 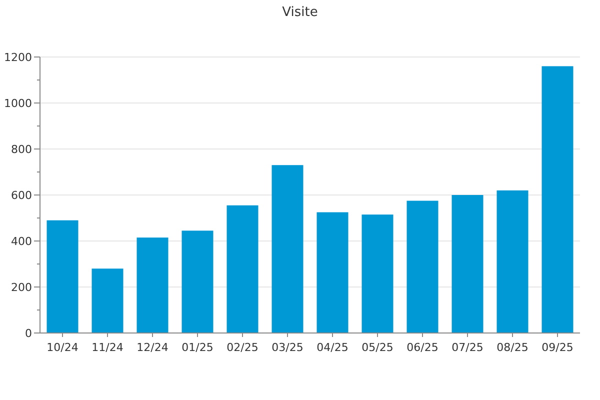 I want to click on y-tick-label: 200, so click(x=21, y=287).